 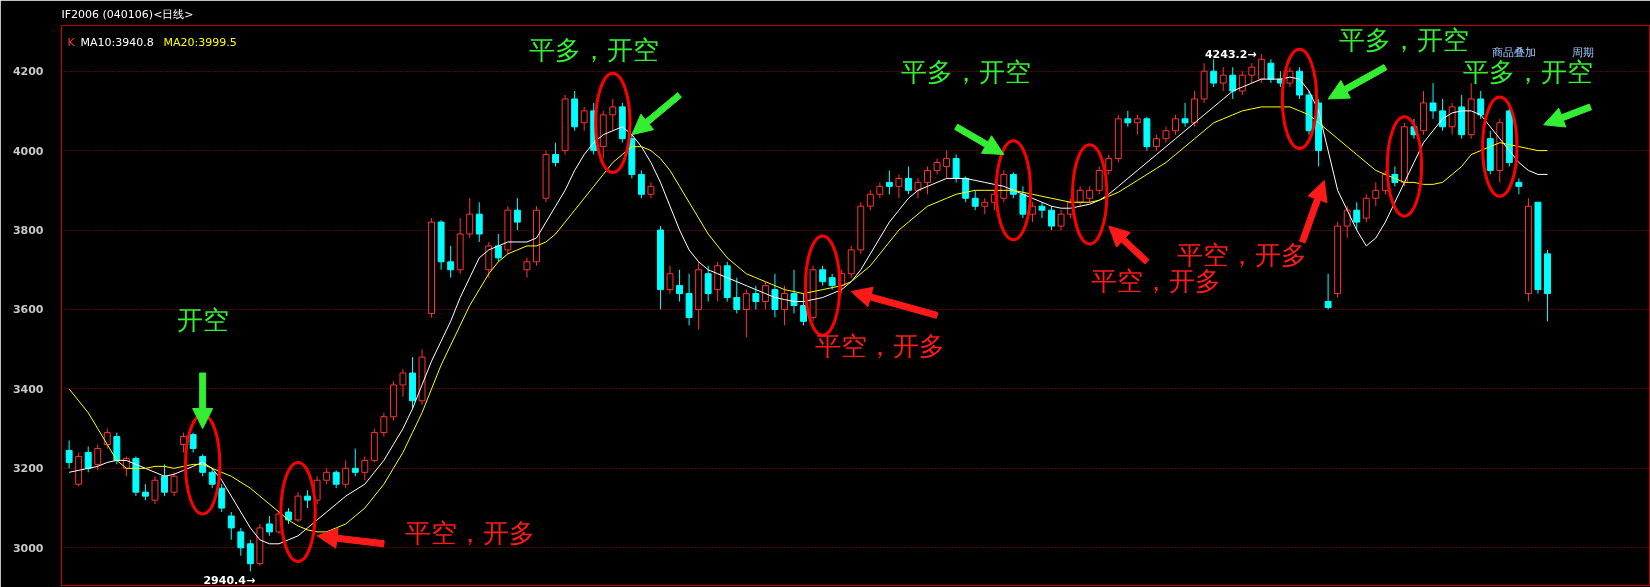 I want to click on y-tick-label: 3200, so click(x=28, y=469).